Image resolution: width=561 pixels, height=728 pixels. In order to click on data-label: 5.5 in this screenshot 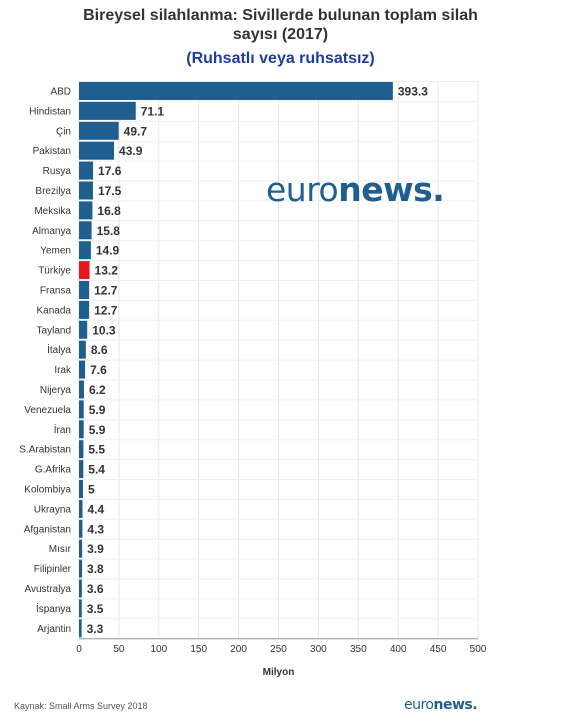, I will do `click(96, 450)`.